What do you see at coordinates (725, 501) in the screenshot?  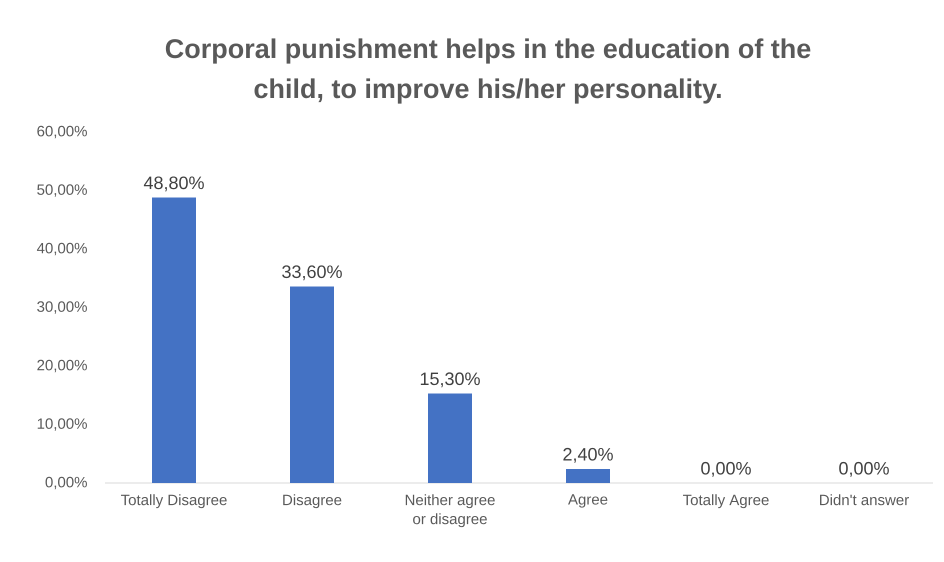 I see `x-tick-label: Totally Agree` at bounding box center [725, 501].